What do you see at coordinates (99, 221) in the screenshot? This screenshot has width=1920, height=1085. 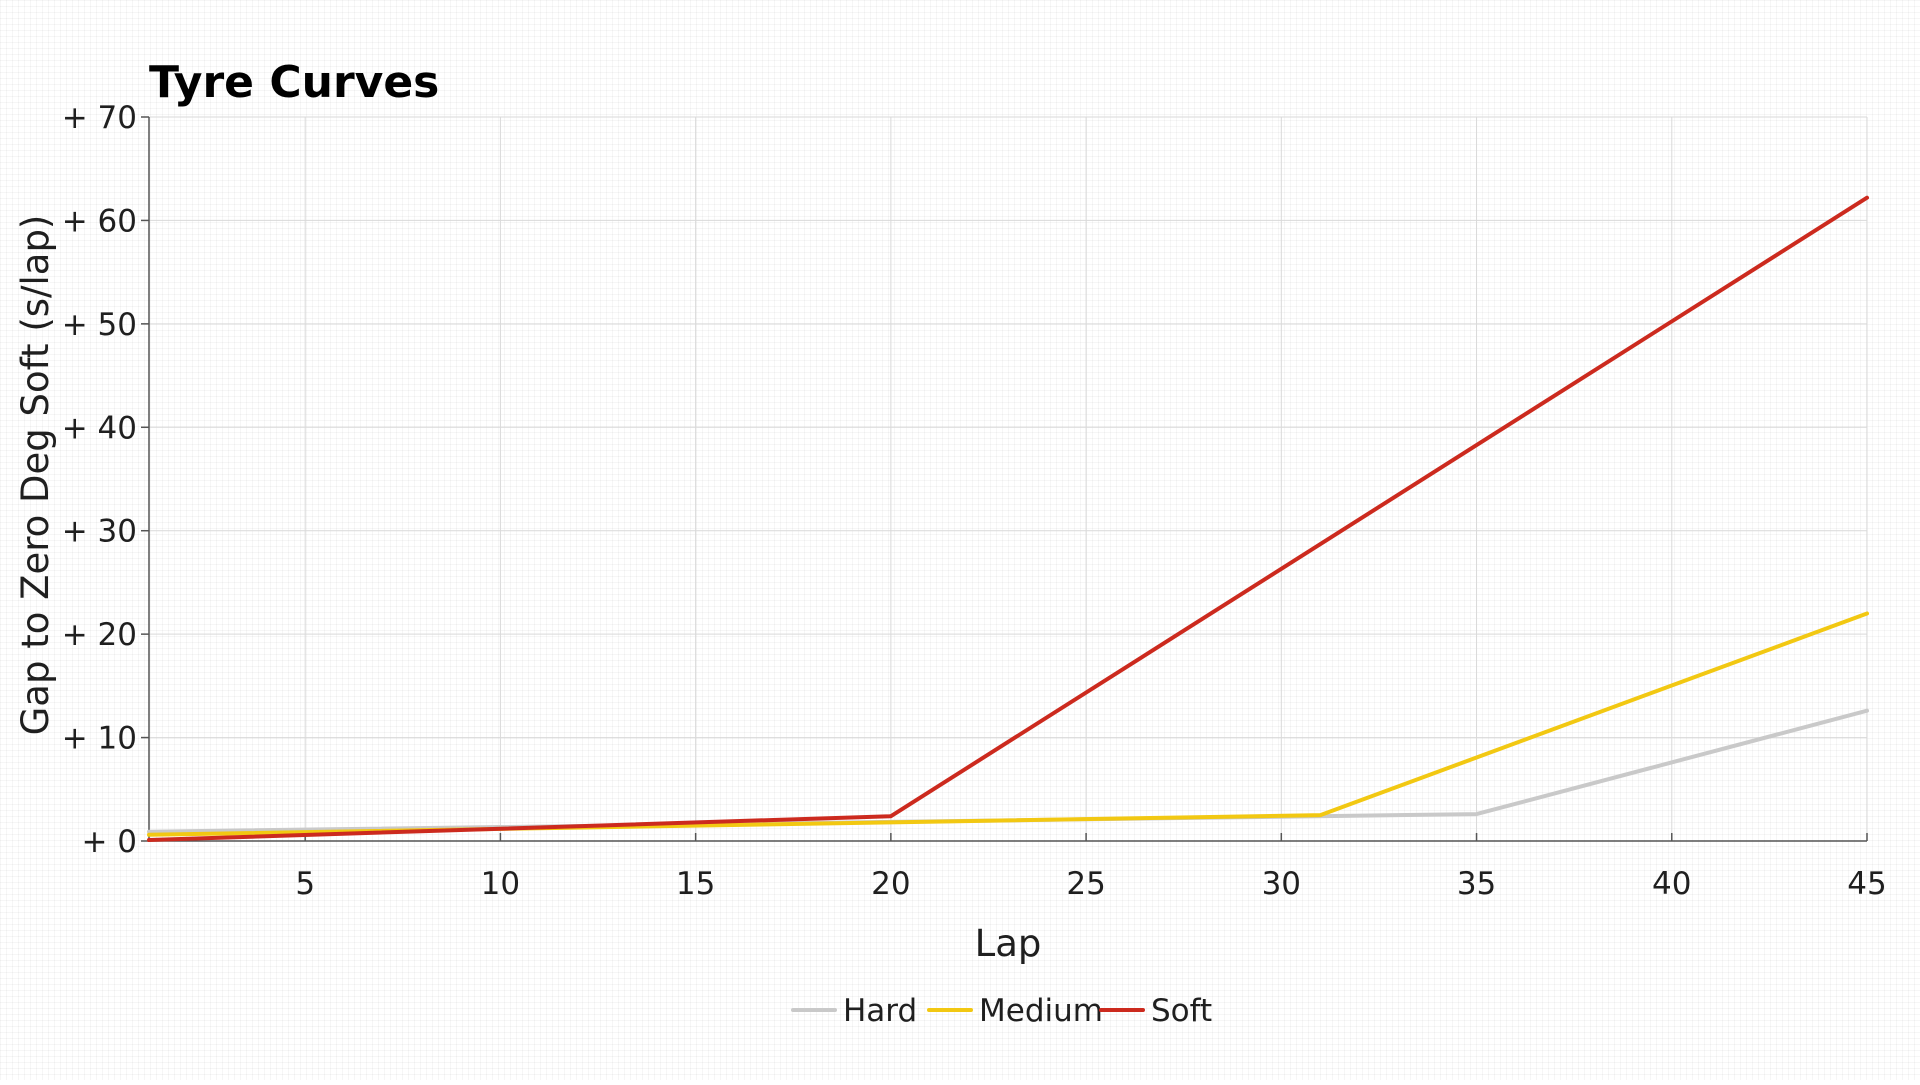 I see `y-tick-label: + 60` at bounding box center [99, 221].